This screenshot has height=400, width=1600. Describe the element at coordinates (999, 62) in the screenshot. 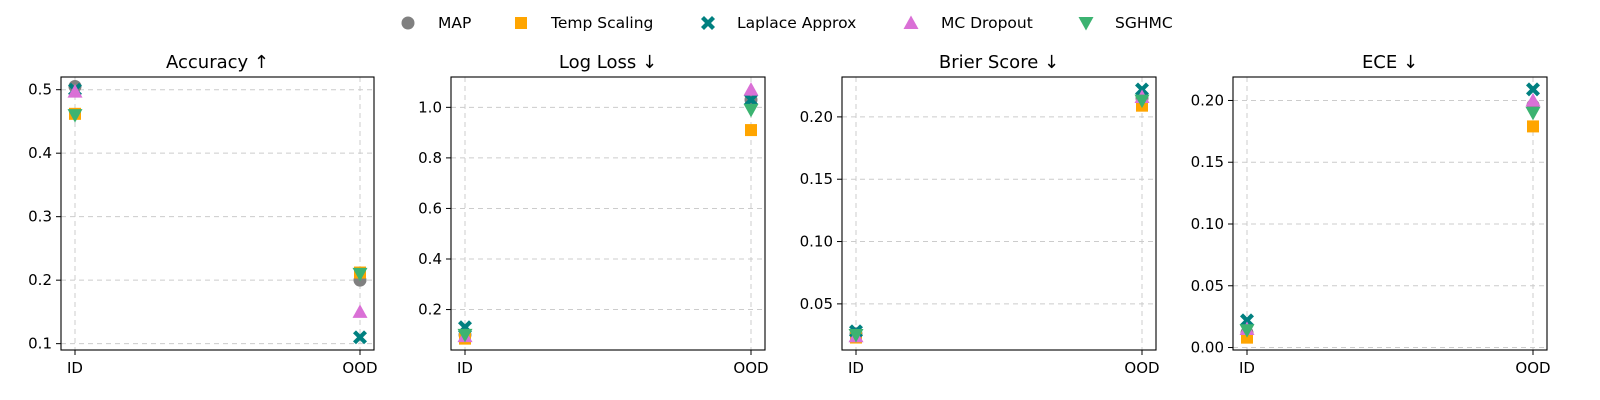

I see `panel-title: Brier Score ↓` at that location.